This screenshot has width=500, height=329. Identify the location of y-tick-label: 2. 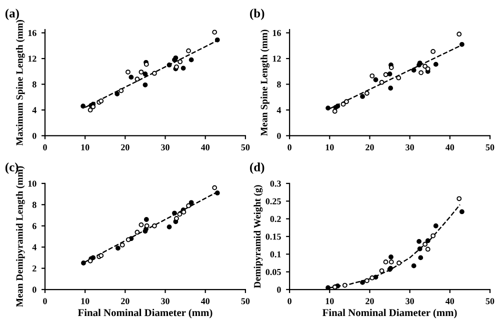
(34, 268).